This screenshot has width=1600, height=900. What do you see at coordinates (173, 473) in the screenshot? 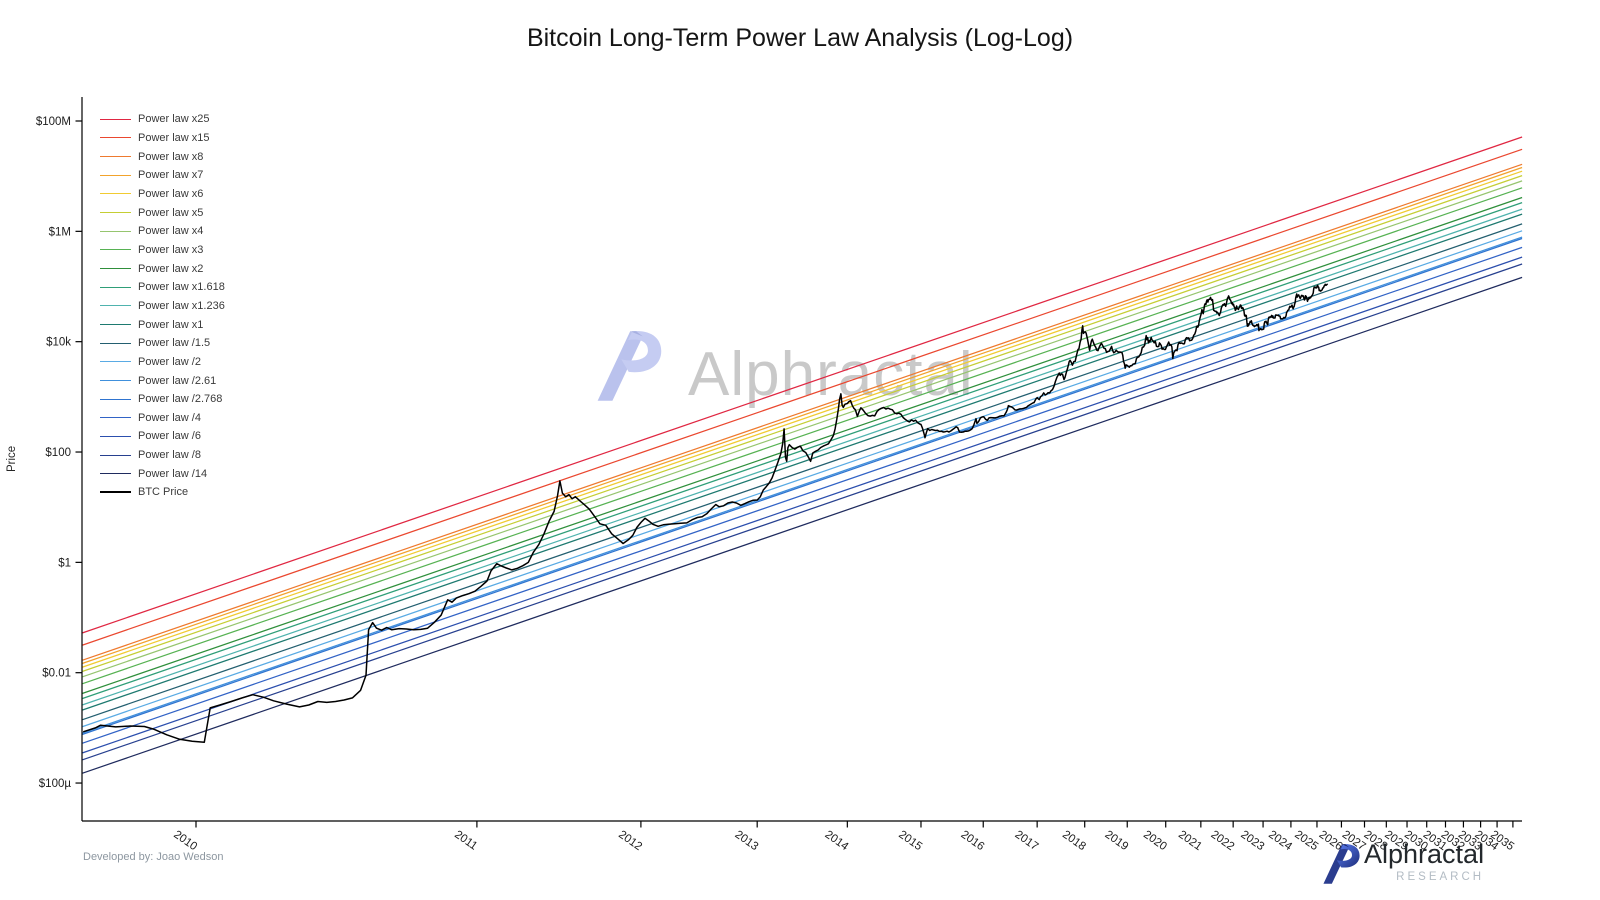
I see `legend-label: Power law /14` at bounding box center [173, 473].